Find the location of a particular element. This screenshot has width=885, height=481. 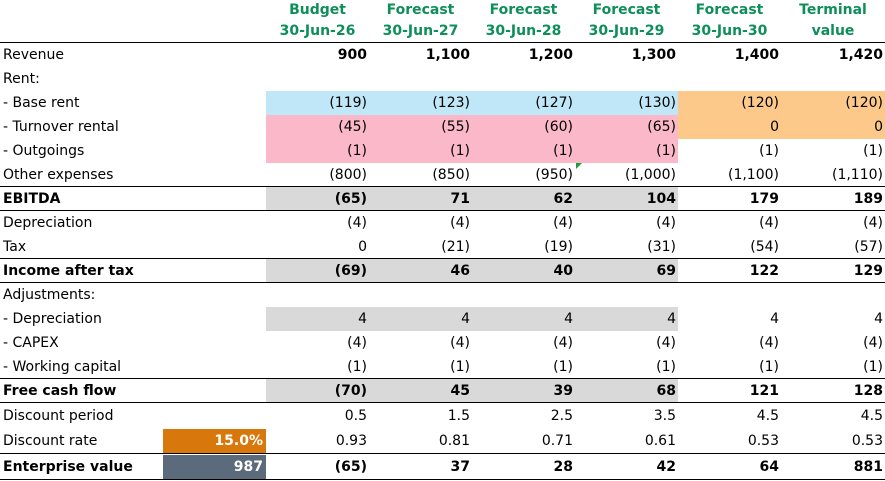

value-cell: 1,200 is located at coordinates (550, 55).